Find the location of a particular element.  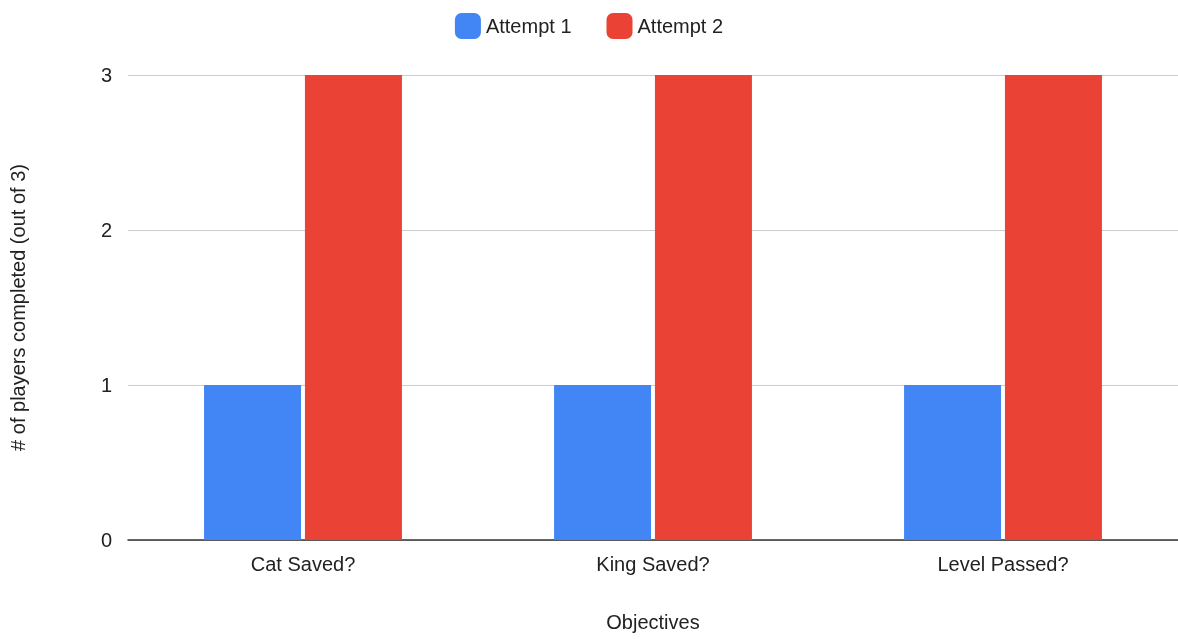

y-tick-label: 1 is located at coordinates (106, 385).